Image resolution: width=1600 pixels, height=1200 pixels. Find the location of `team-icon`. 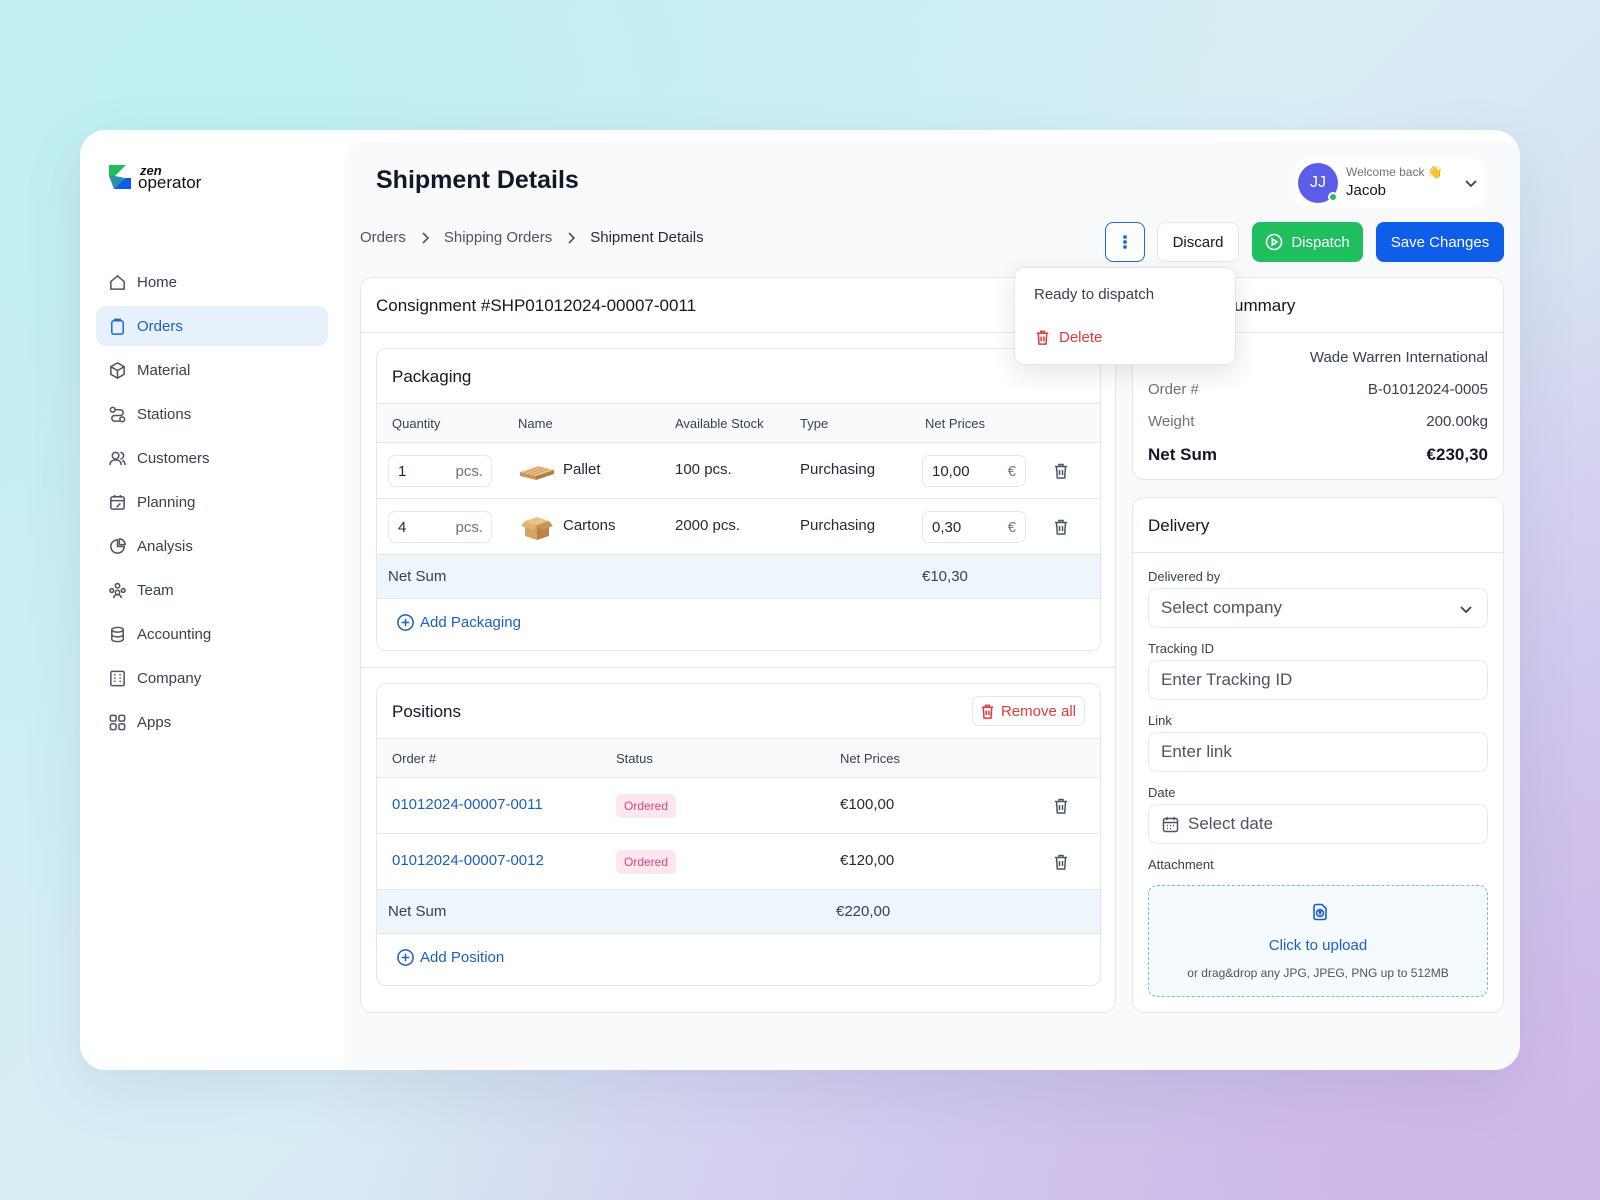

team-icon is located at coordinates (117, 590).